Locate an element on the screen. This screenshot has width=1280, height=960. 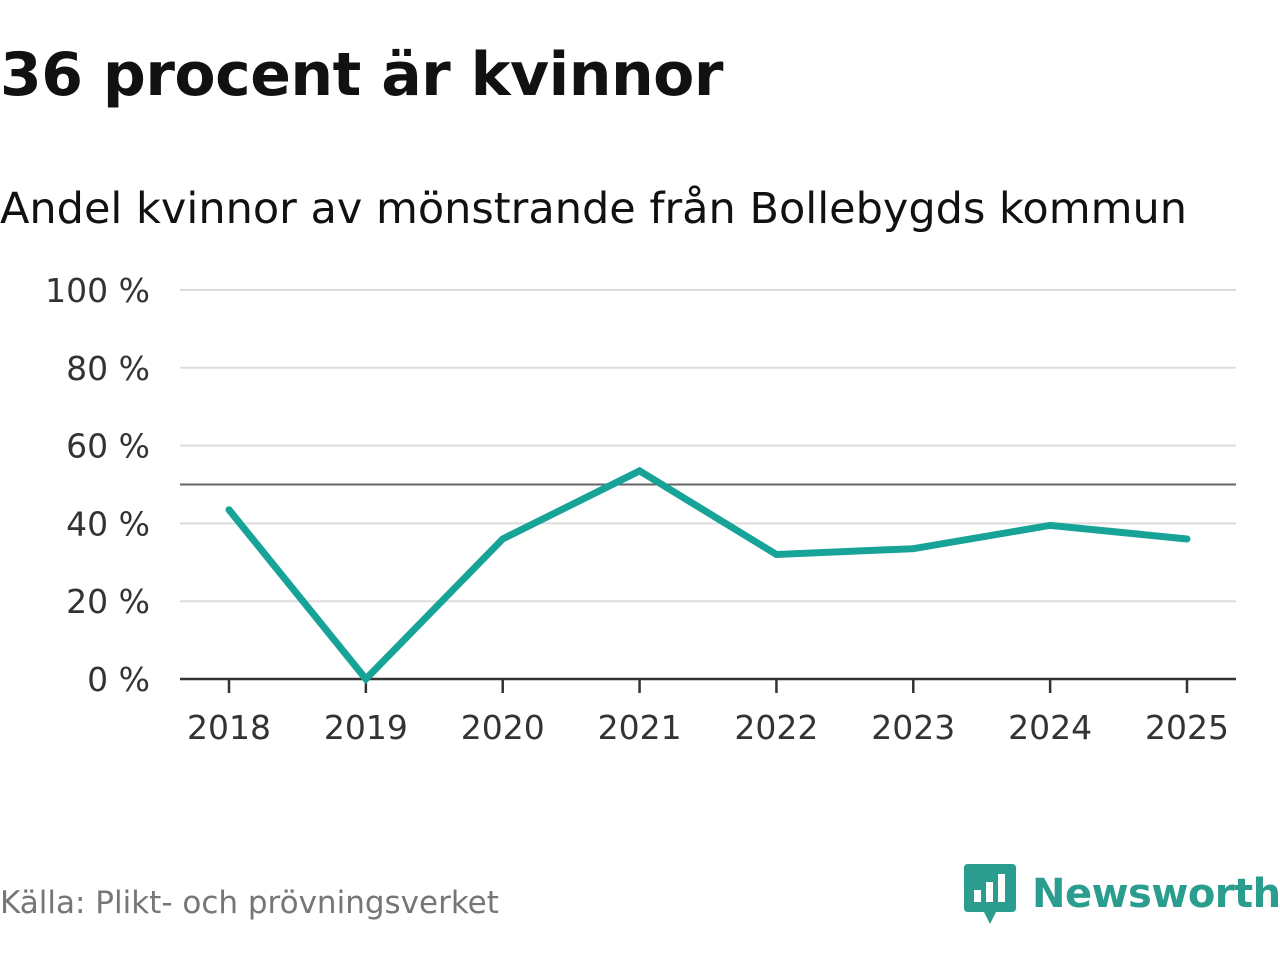
x-axis-tick-labels: 2018 2019 2020 2021 2022 2023 2024 2025 is located at coordinates (708, 713).